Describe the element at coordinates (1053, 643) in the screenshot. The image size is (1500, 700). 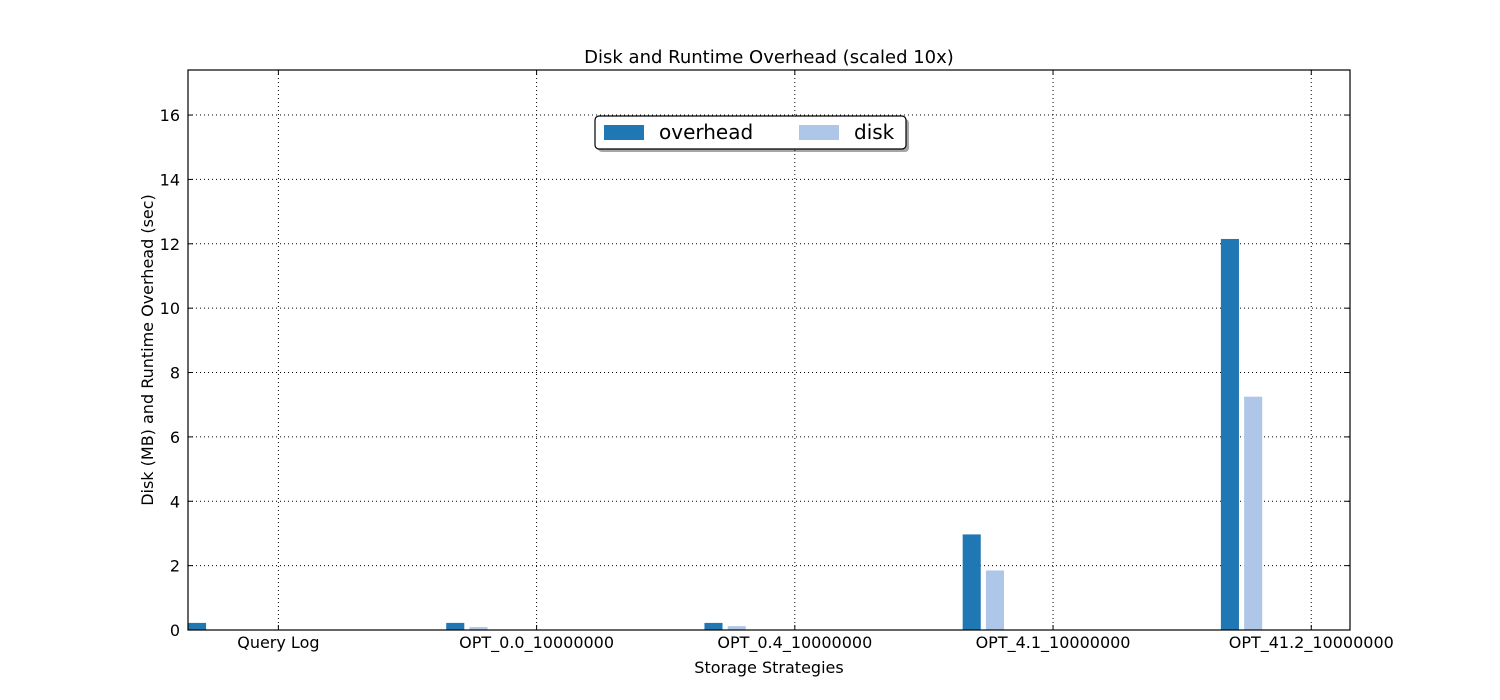
I see `x-tick-label: OPT_4.1_10000000` at that location.